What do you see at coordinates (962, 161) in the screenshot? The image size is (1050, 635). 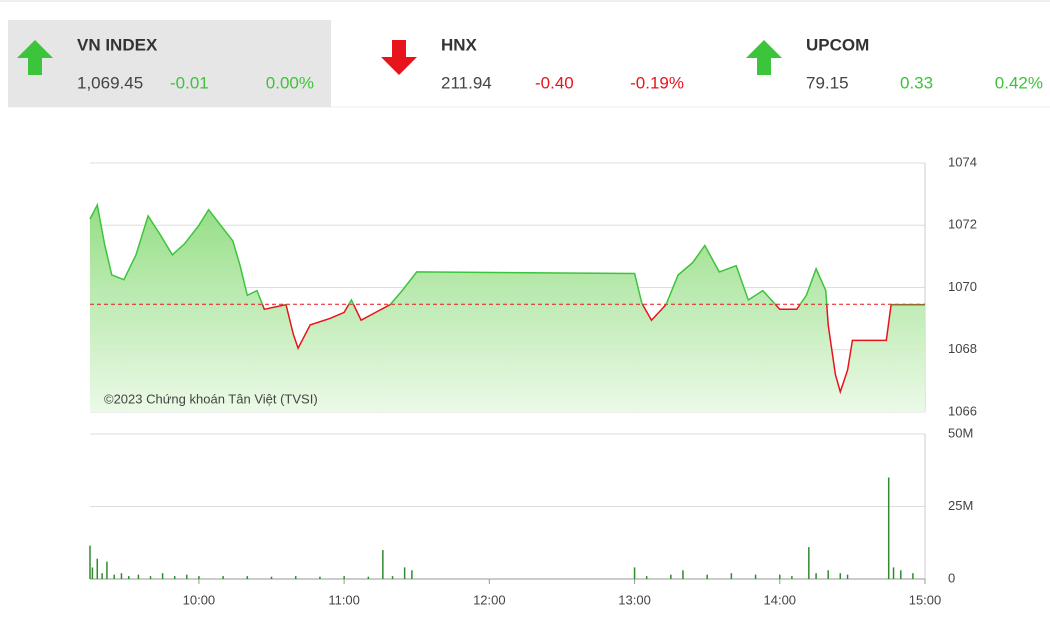 I see `y-tick-label: 1074` at bounding box center [962, 161].